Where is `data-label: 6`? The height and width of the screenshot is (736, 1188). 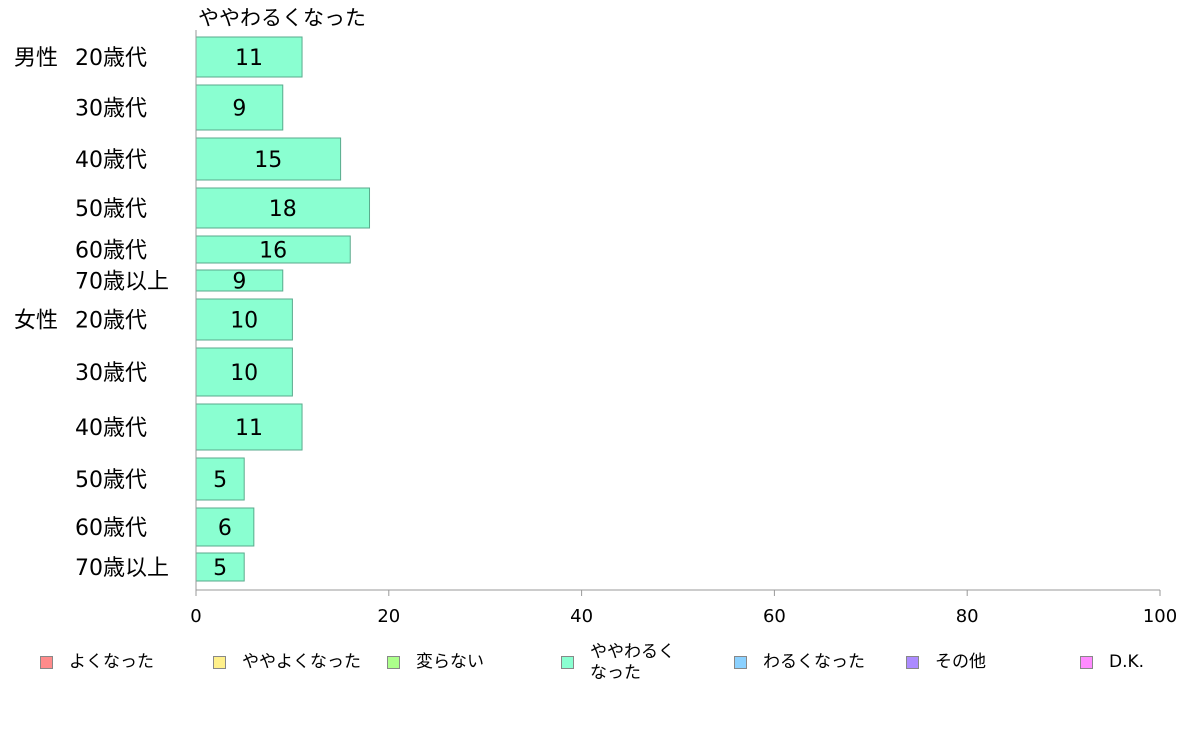 data-label: 6 is located at coordinates (225, 528).